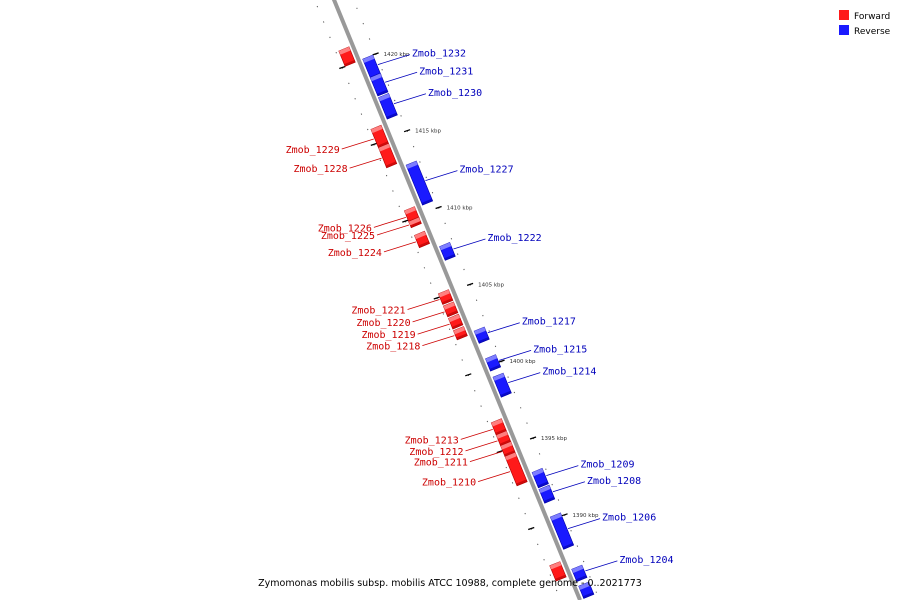 The image size is (900, 600). Describe the element at coordinates (646, 560) in the screenshot. I see `gene-label: Zmob_1204` at that location.